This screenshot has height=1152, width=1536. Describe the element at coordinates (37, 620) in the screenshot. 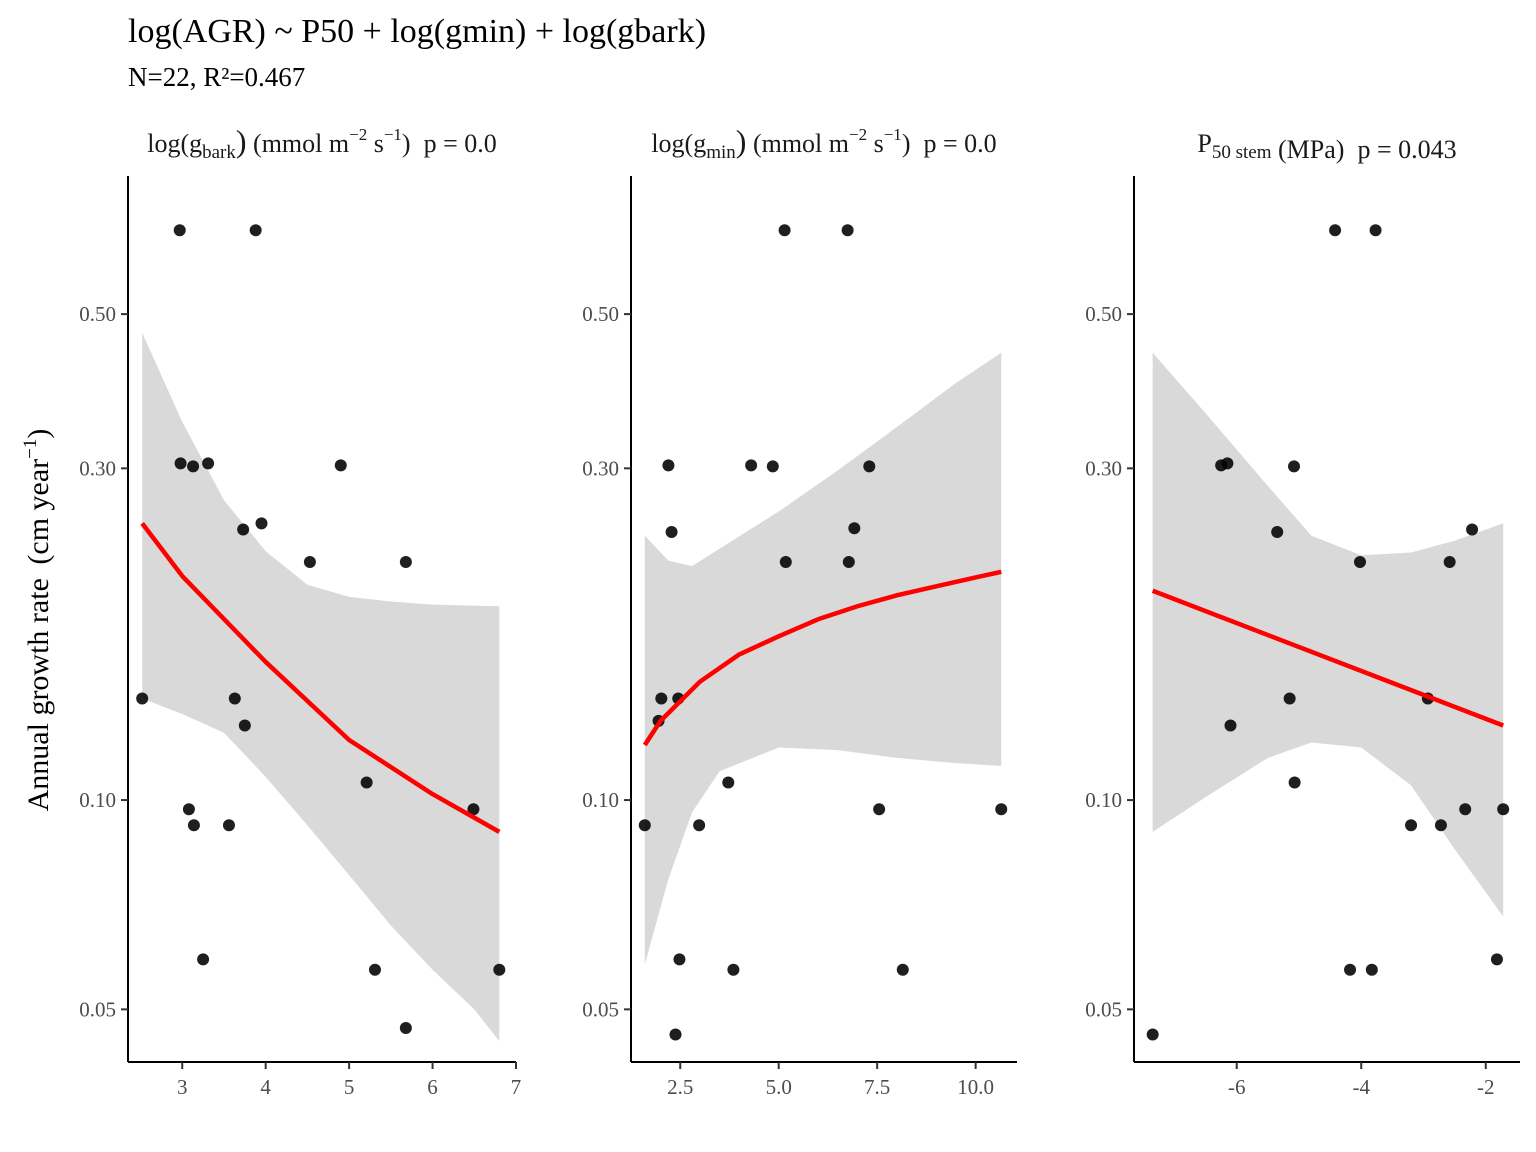

I see `y-axis-title: Annual growth rate (cm year−1)` at that location.